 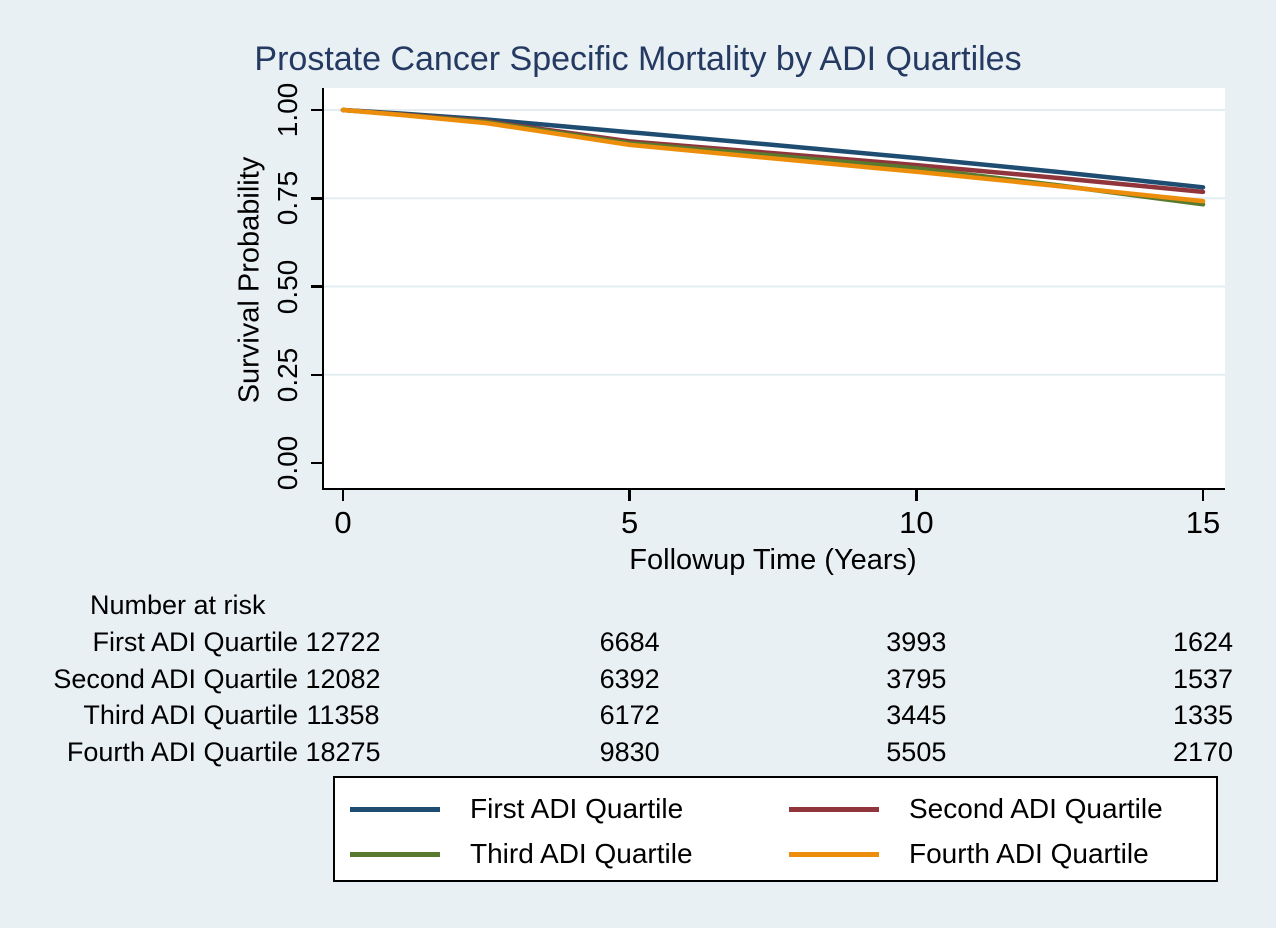 I want to click on y-tick-text: 0.75, so click(x=287, y=198).